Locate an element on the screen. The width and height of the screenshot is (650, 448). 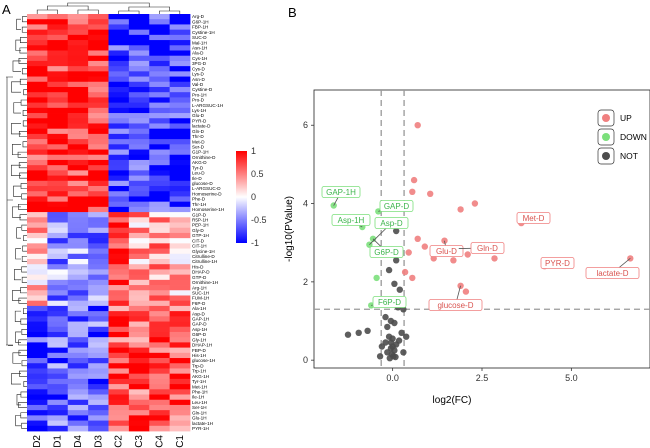
heatmap-row-label: PYR-D is located at coordinates (199, 120).